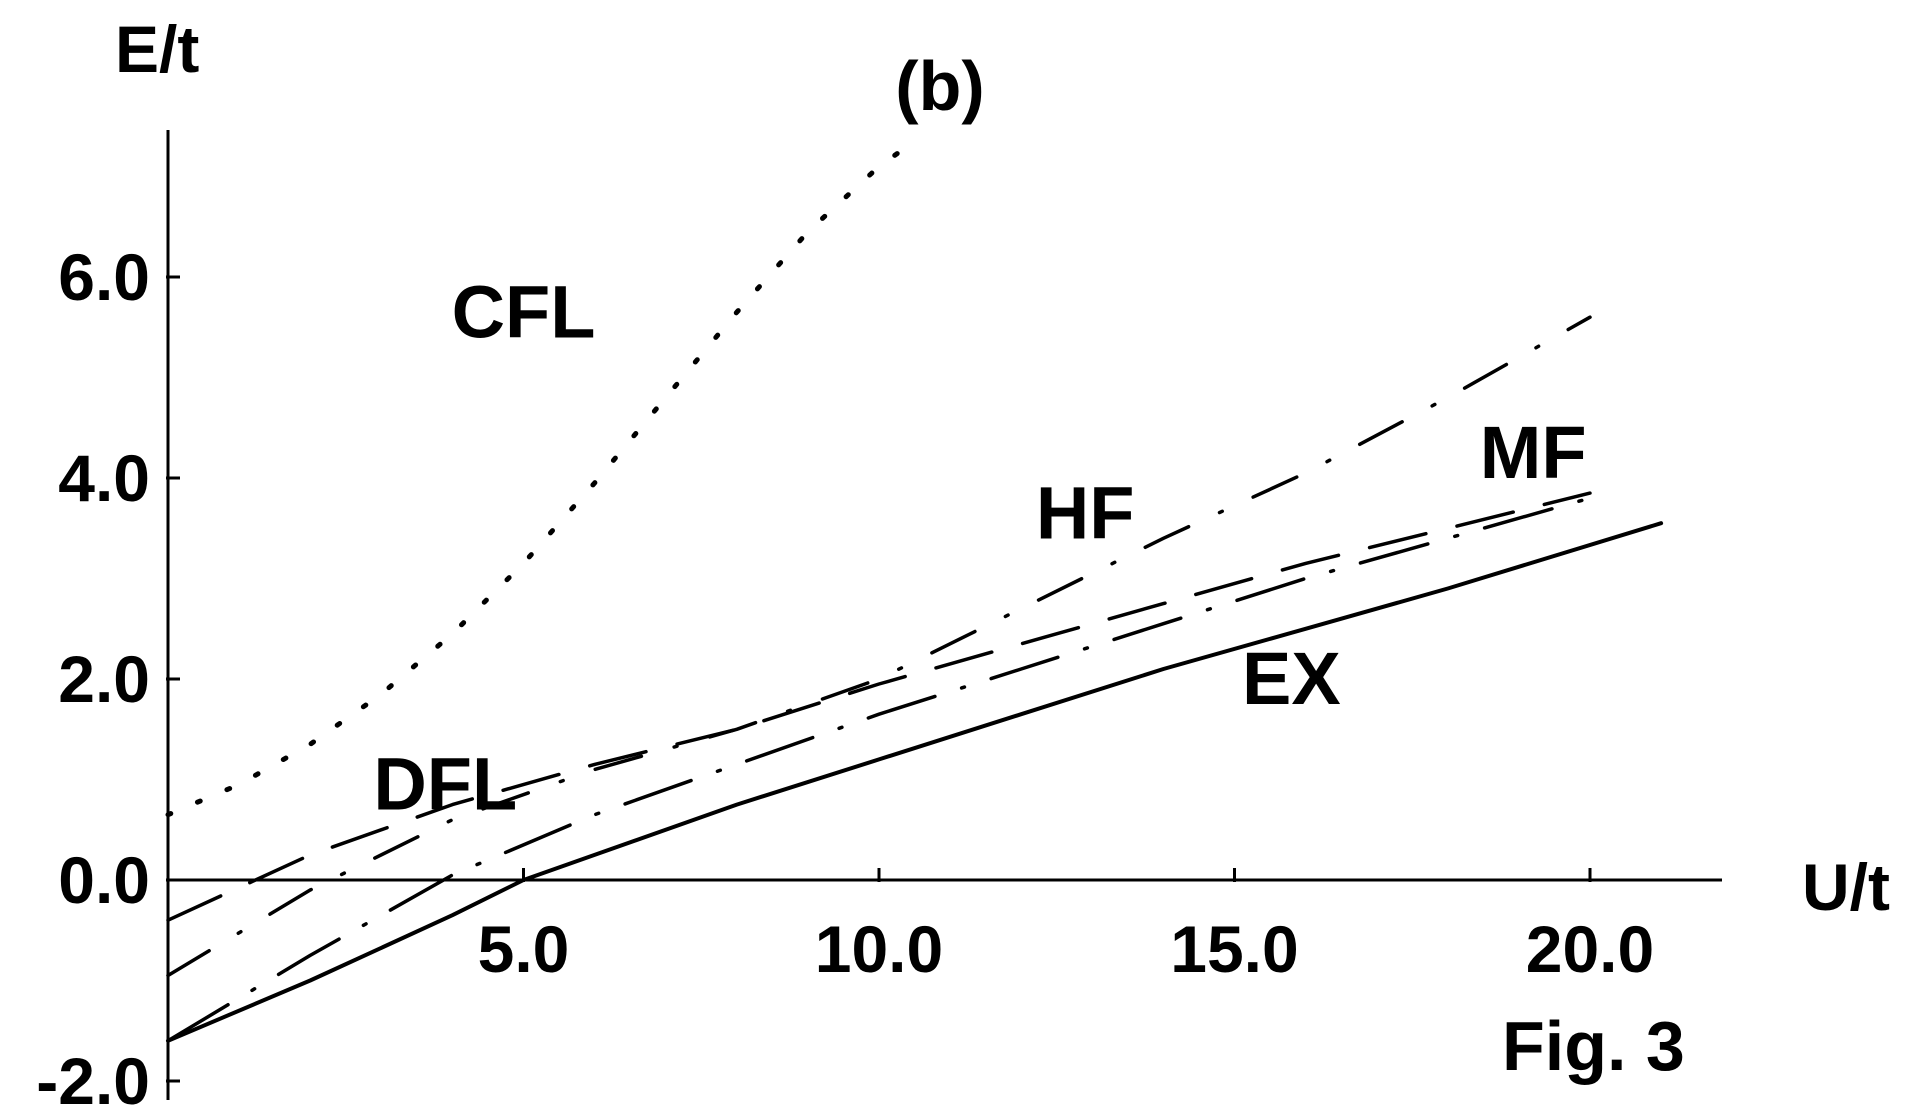  What do you see at coordinates (524, 311) in the screenshot?
I see `series-label-cfl: CFL` at bounding box center [524, 311].